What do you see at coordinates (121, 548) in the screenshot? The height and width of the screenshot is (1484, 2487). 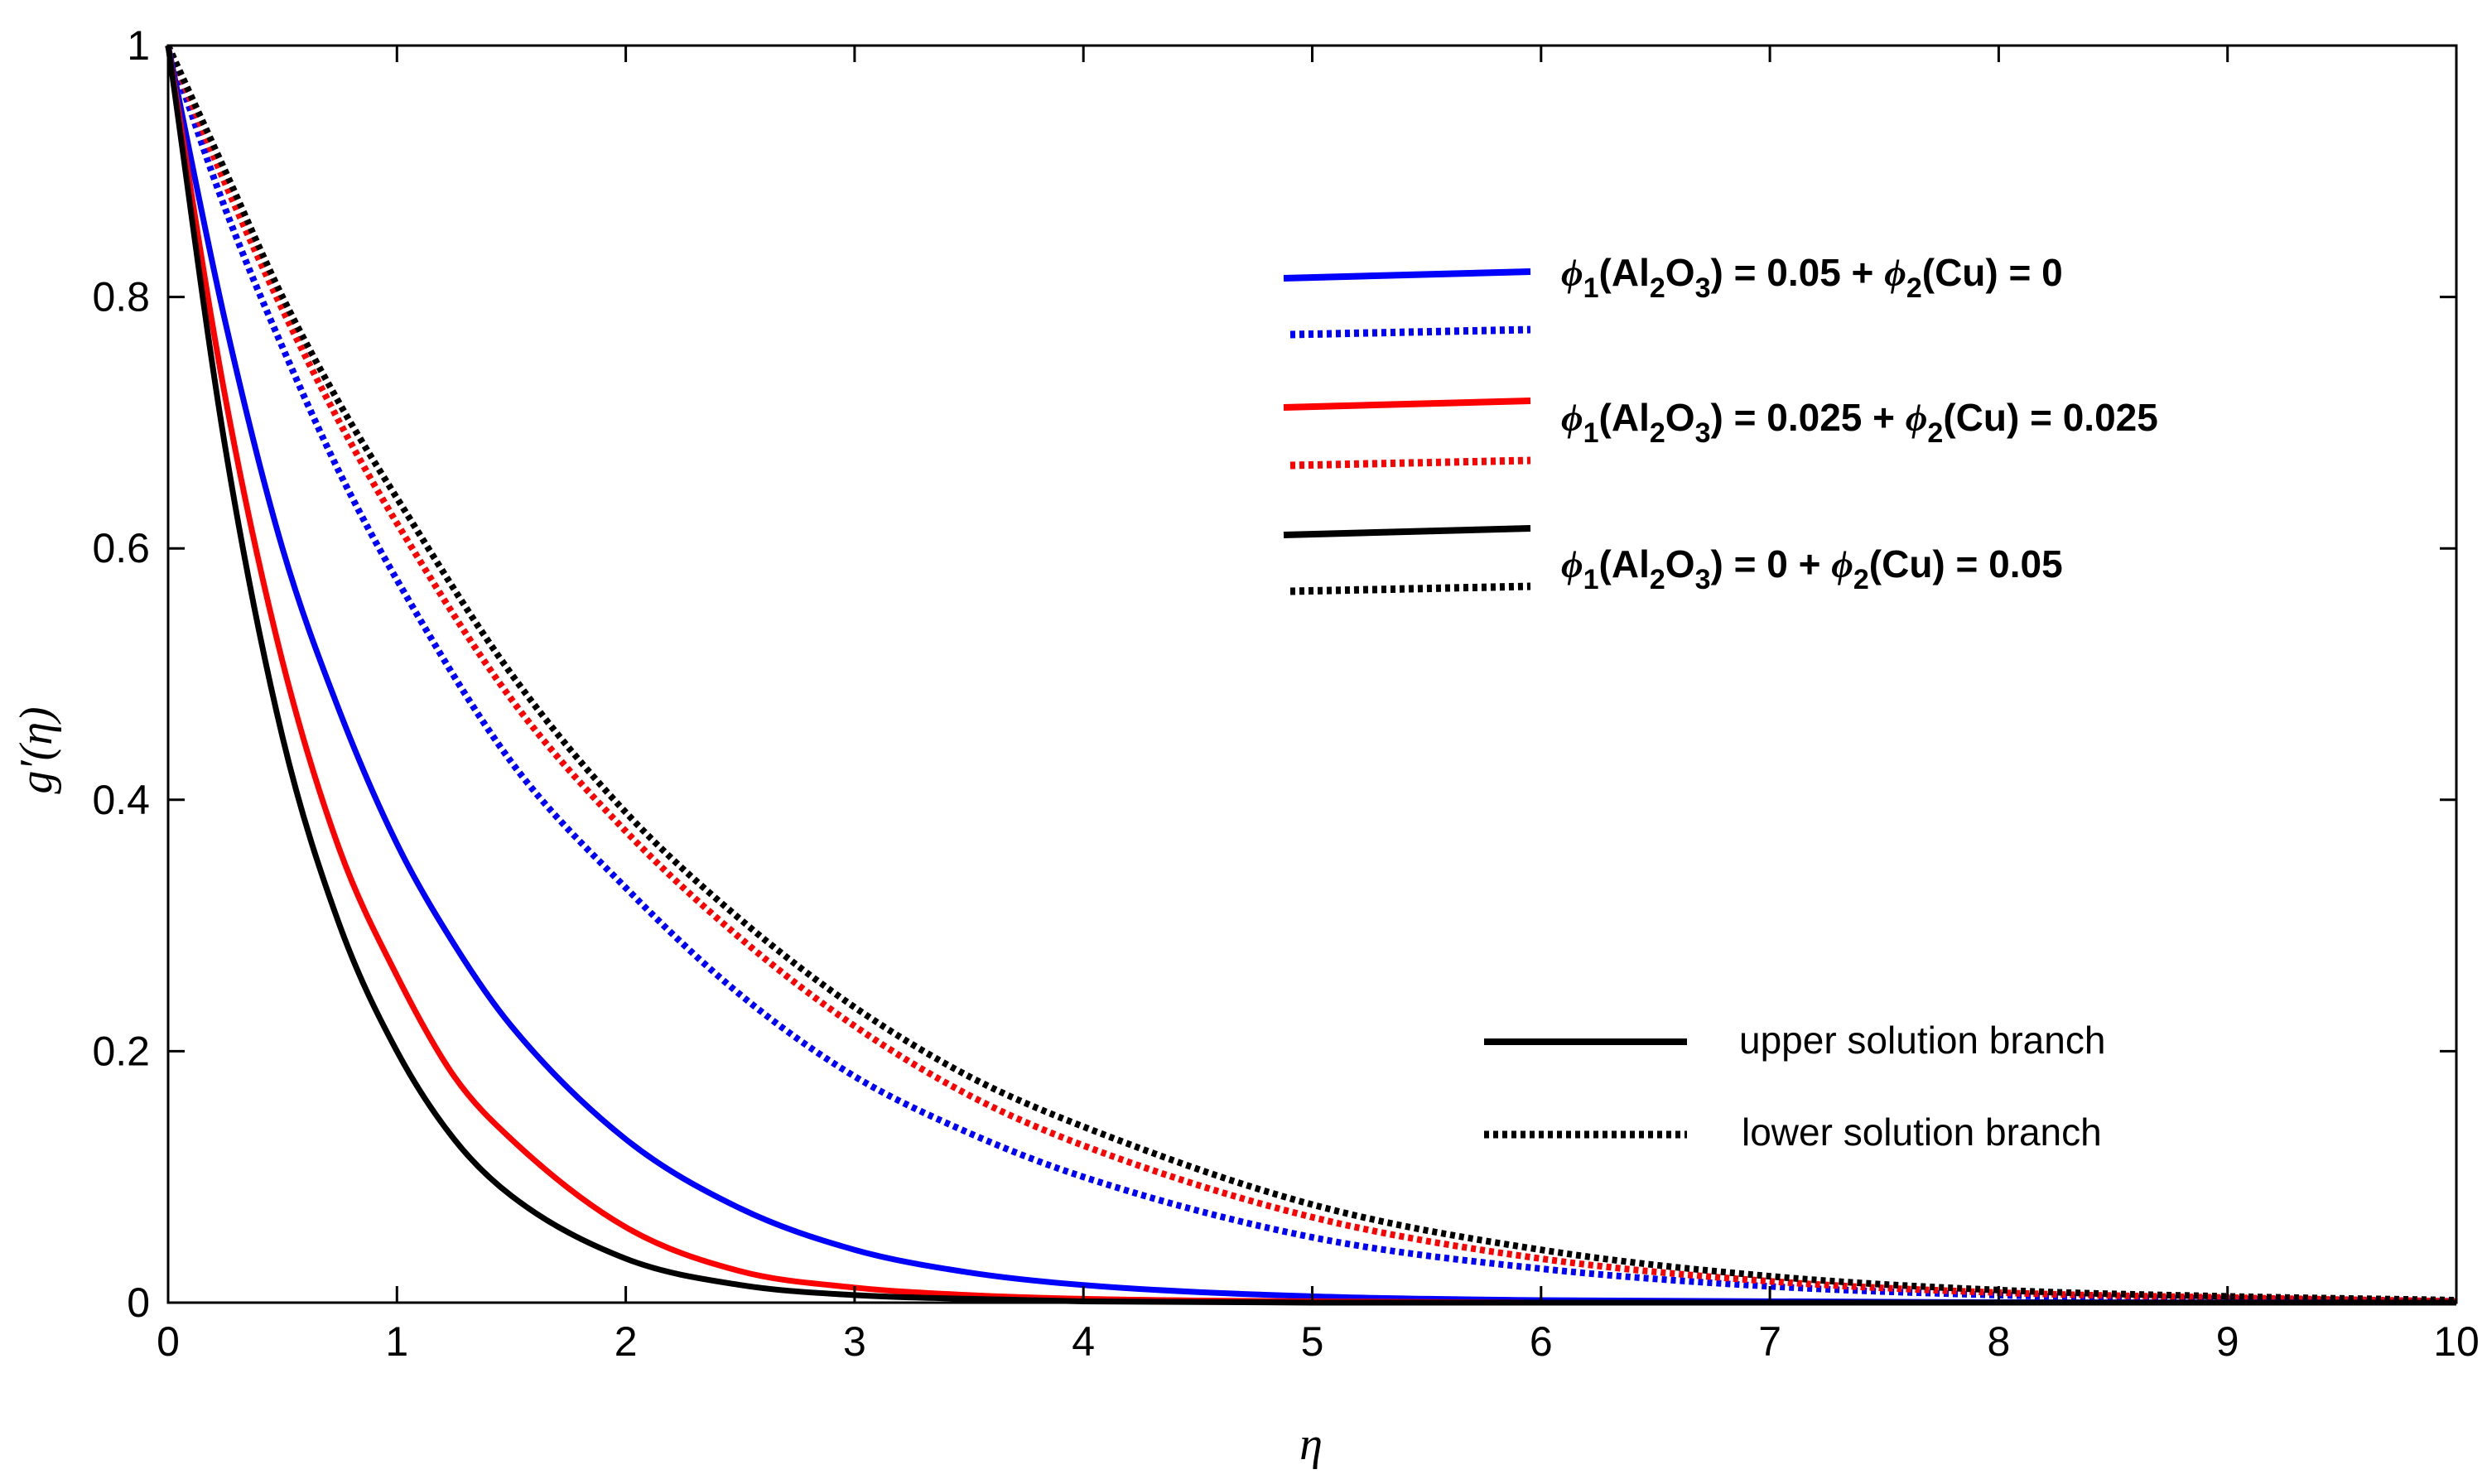 I see `y-tick-label-3: 0.6` at bounding box center [121, 548].